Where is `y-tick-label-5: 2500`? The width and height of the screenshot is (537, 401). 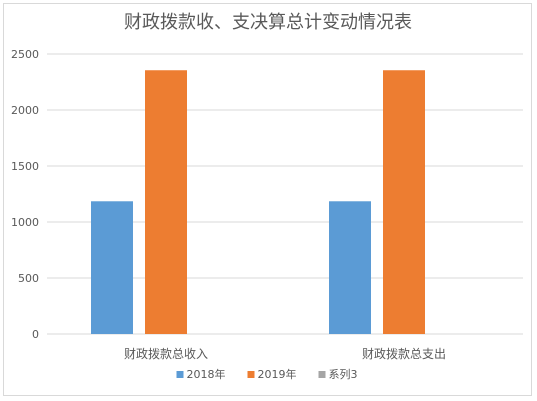
y-tick-label-5: 2500 is located at coordinates (25, 54).